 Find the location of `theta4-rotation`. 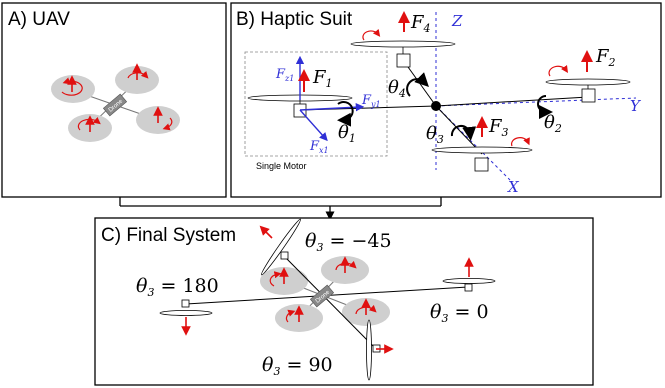

theta4-rotation is located at coordinates (417, 84).